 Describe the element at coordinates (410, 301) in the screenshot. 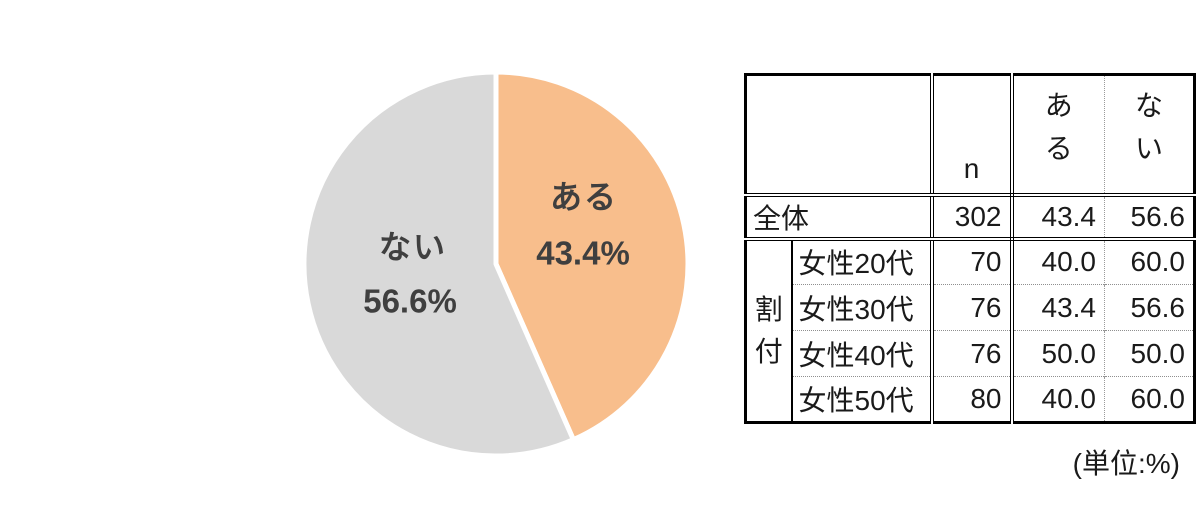

I see `pie-value-nai: 56.6%` at that location.